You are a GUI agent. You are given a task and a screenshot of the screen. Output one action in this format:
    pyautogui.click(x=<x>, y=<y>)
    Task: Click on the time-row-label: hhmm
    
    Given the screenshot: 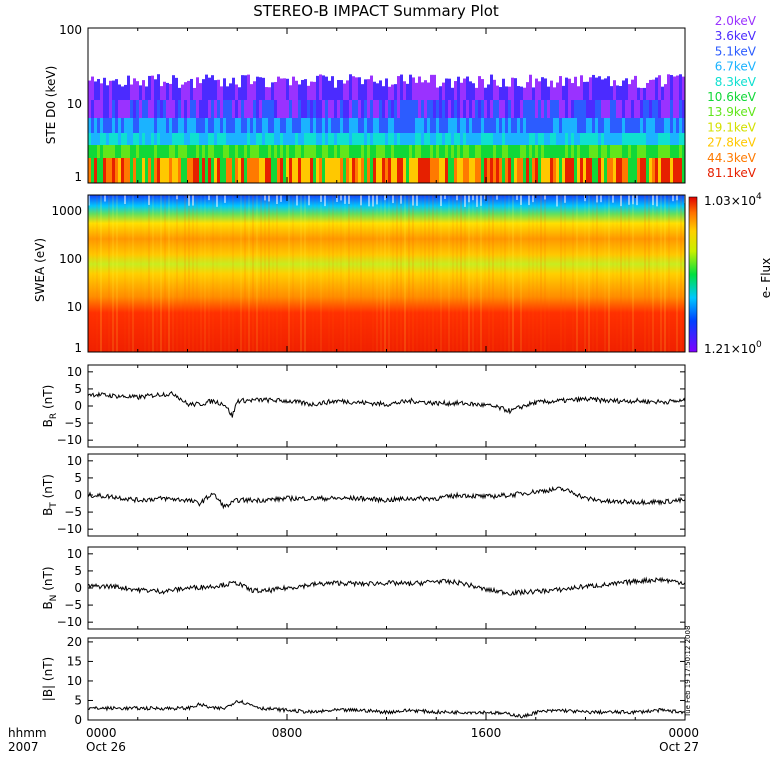 What is the action you would take?
    pyautogui.click(x=27, y=733)
    